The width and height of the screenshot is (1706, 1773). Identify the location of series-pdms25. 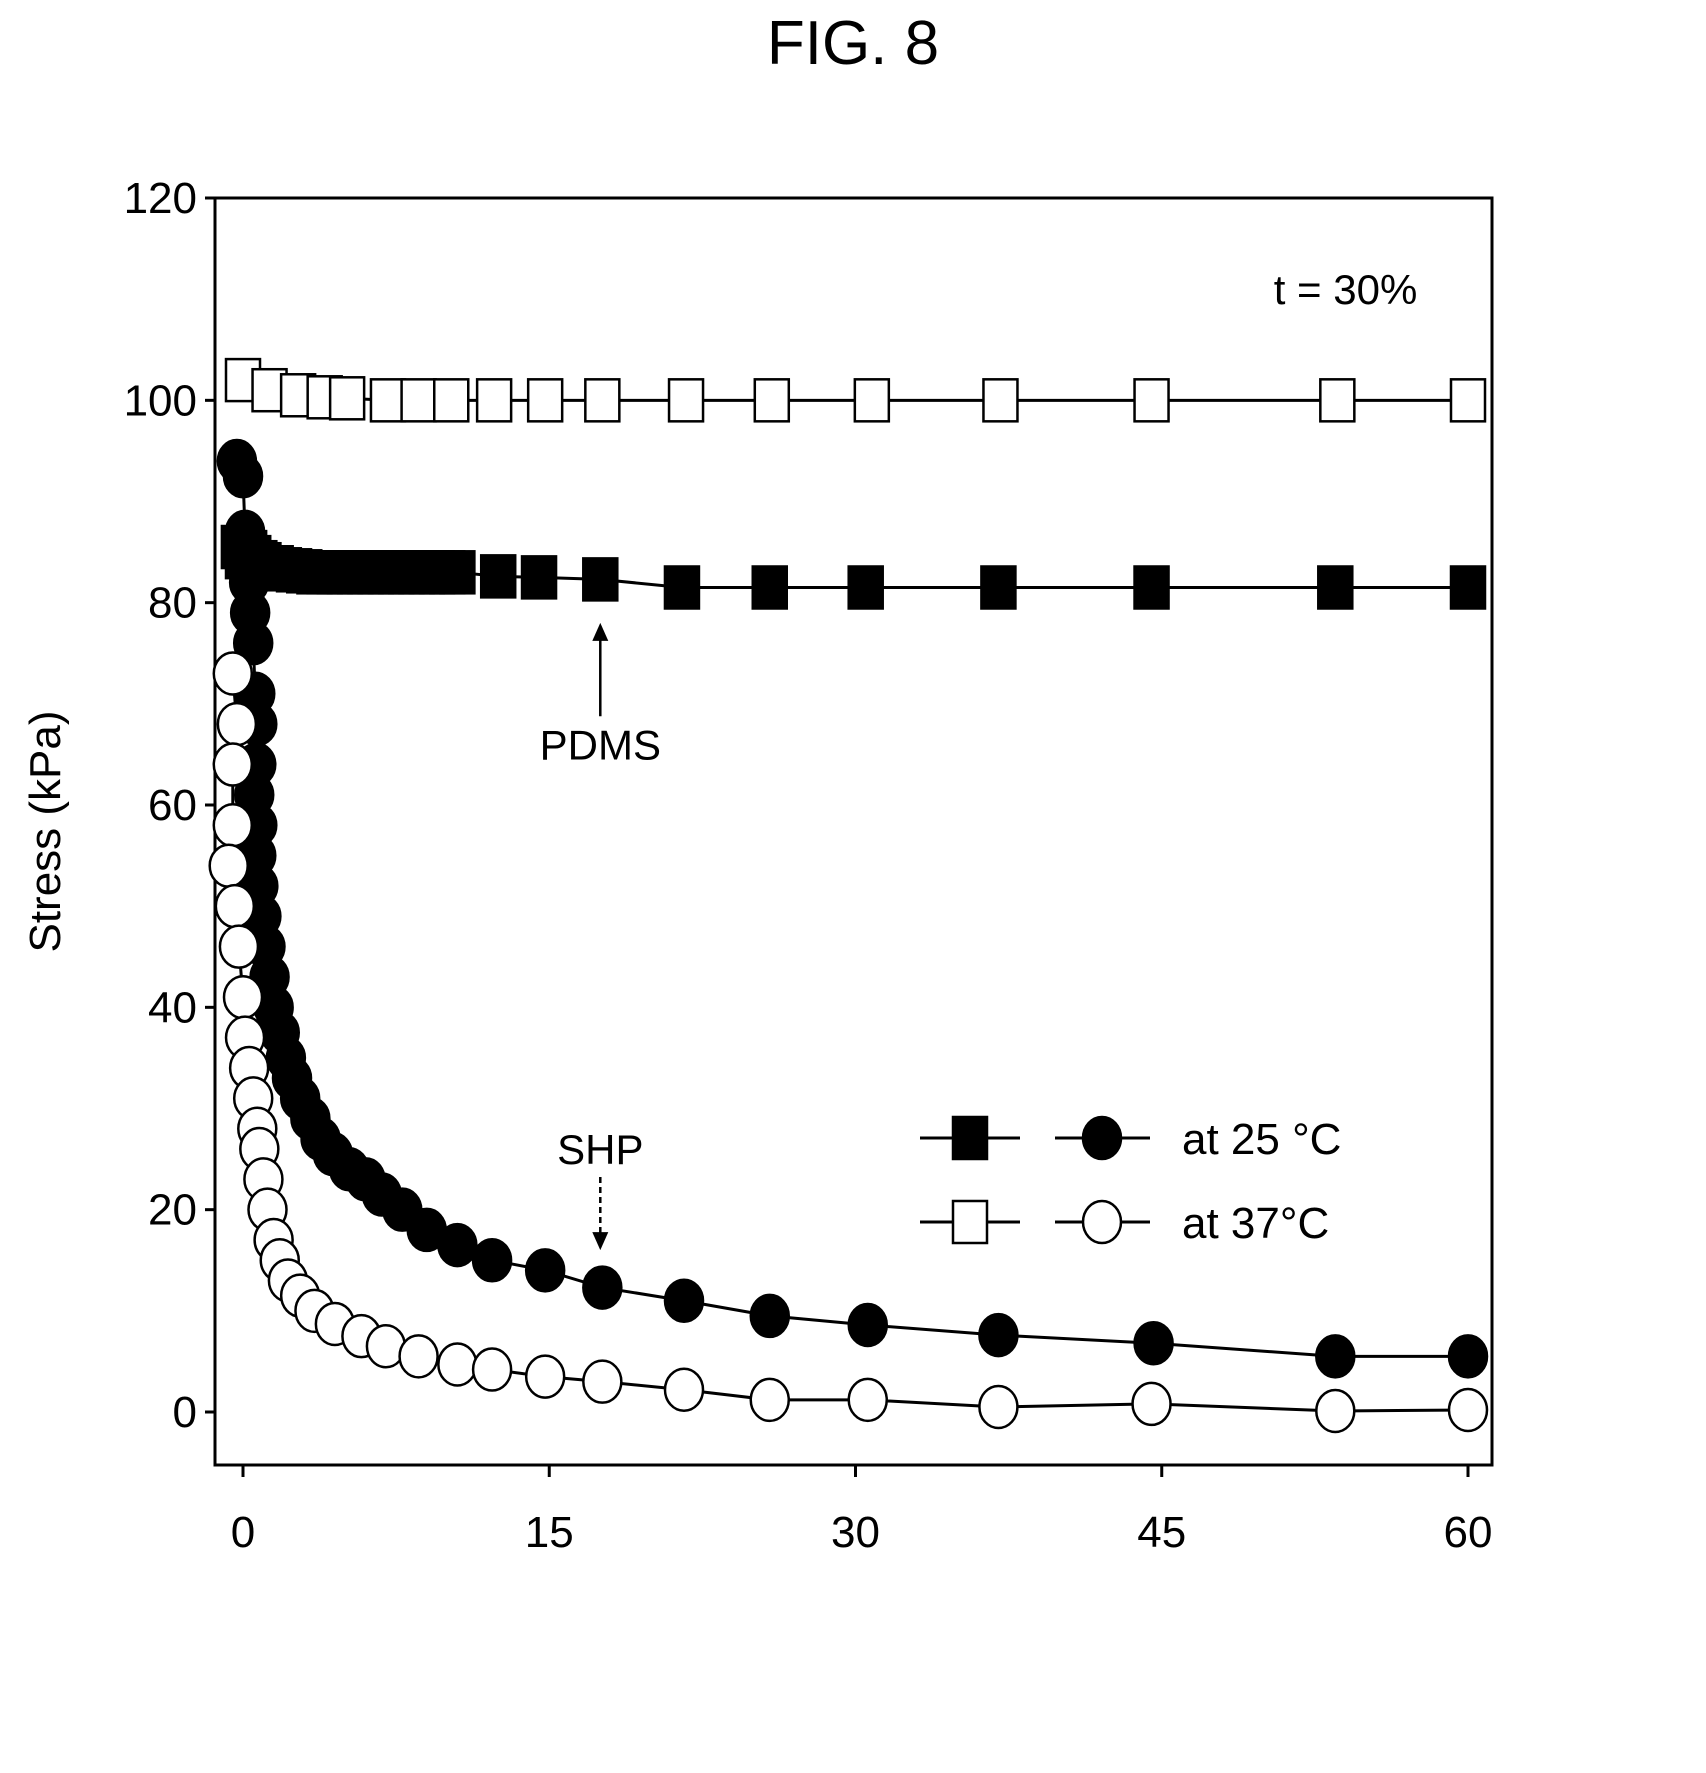
(853, 567).